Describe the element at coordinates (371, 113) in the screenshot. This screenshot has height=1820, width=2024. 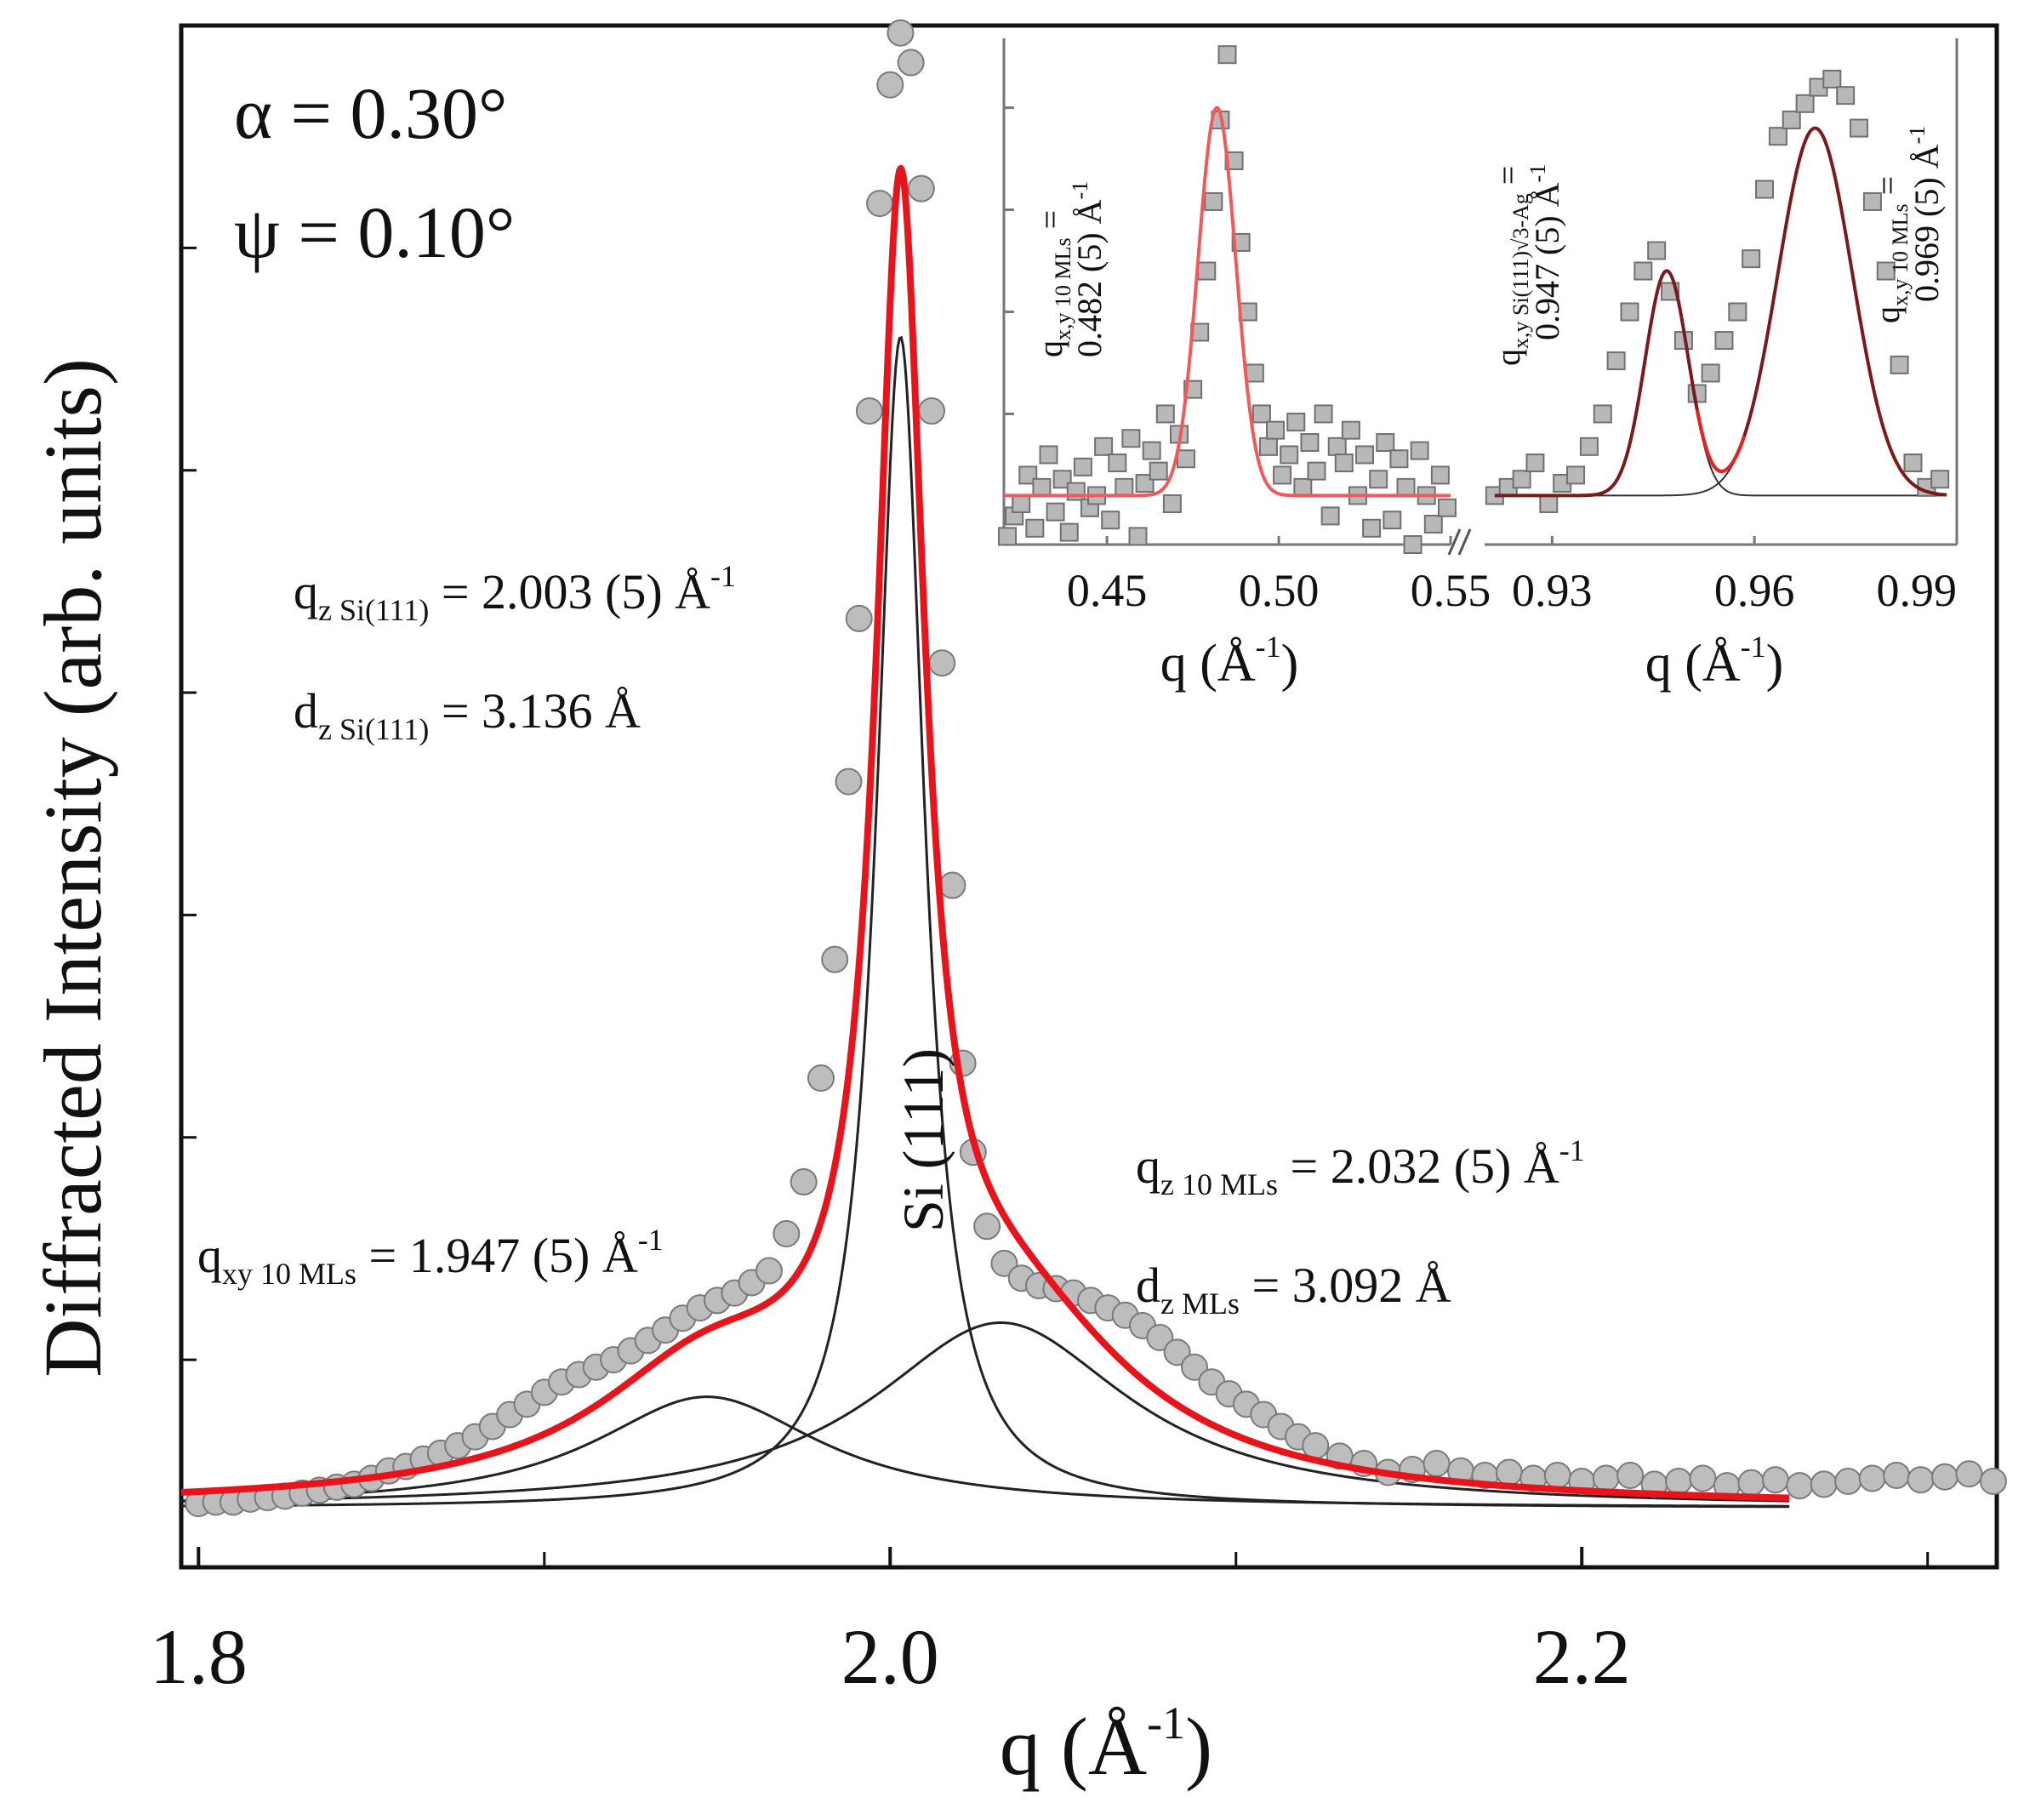
I see `alpha-parameter: α = 0.30°` at that location.